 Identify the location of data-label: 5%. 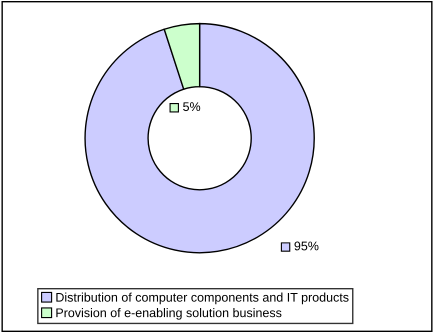
(191, 107).